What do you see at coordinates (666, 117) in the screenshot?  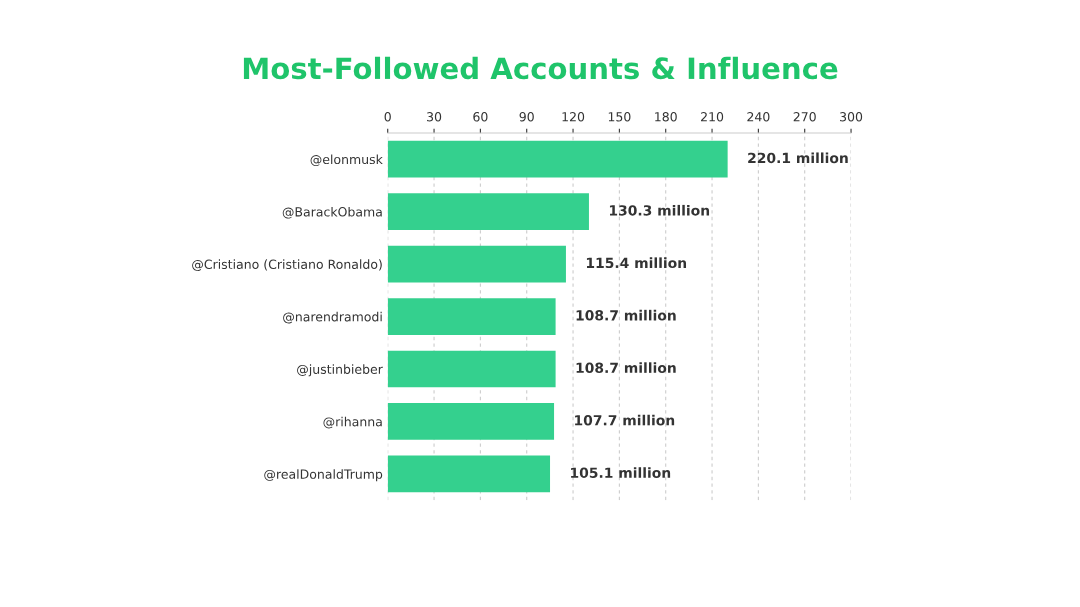 I see `x-tick-label: 180` at bounding box center [666, 117].